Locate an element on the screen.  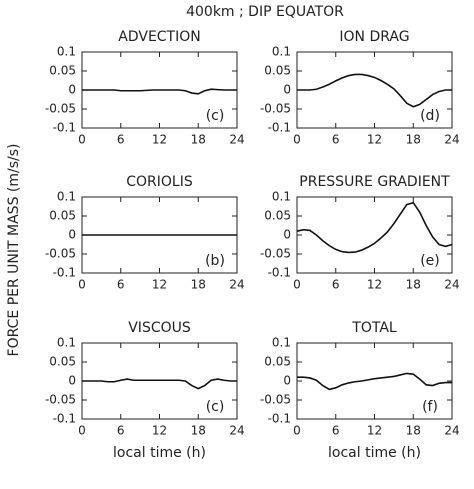
panel-title: TOTAL is located at coordinates (374, 328).